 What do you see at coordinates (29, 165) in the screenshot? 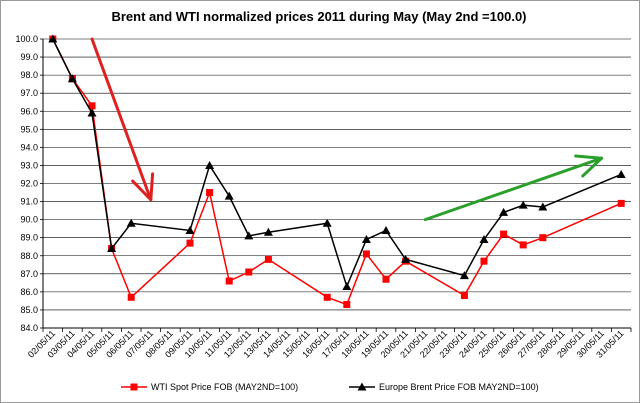
I see `y-tick-label: 93.0` at bounding box center [29, 165].